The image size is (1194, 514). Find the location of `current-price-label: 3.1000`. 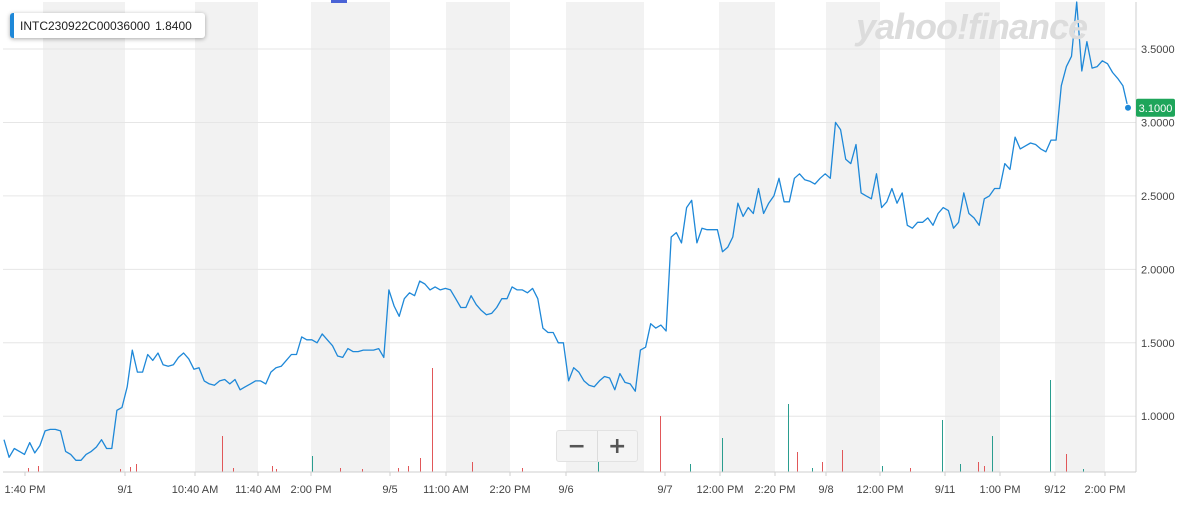

current-price-label: 3.1000 is located at coordinates (1156, 109).